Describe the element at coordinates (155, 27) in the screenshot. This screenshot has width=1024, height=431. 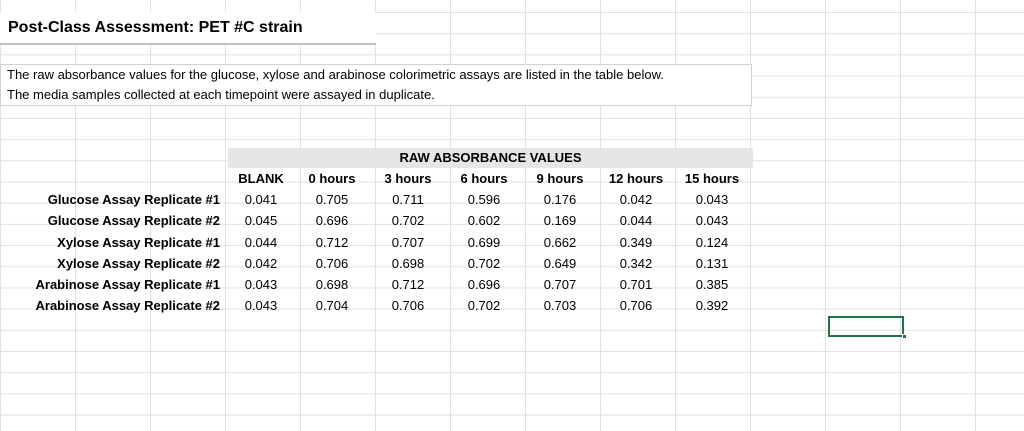
I see `sheet-title: Post-Class Assessment: PET #C strain` at that location.